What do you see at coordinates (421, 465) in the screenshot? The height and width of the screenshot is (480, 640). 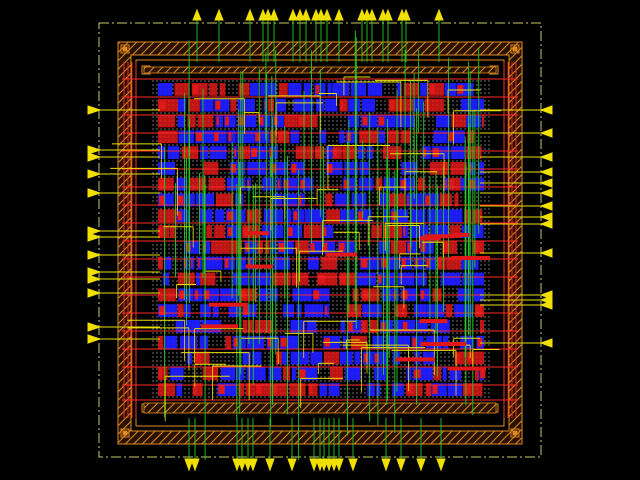 I see `pin-bottom` at bounding box center [421, 465].